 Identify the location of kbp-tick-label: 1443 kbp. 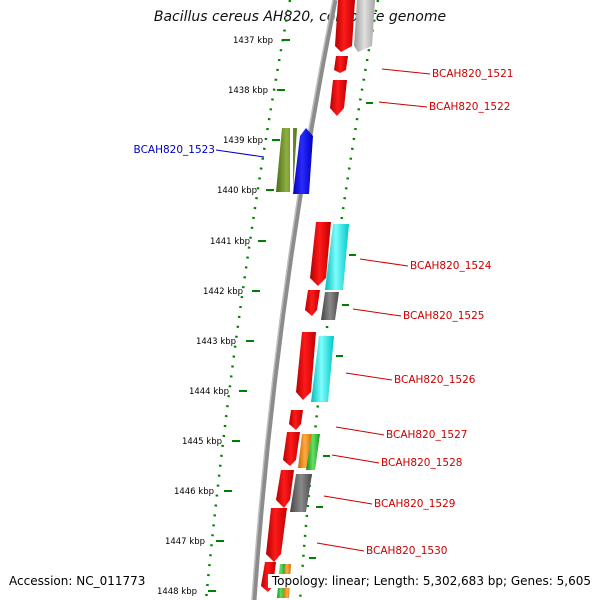
(216, 342).